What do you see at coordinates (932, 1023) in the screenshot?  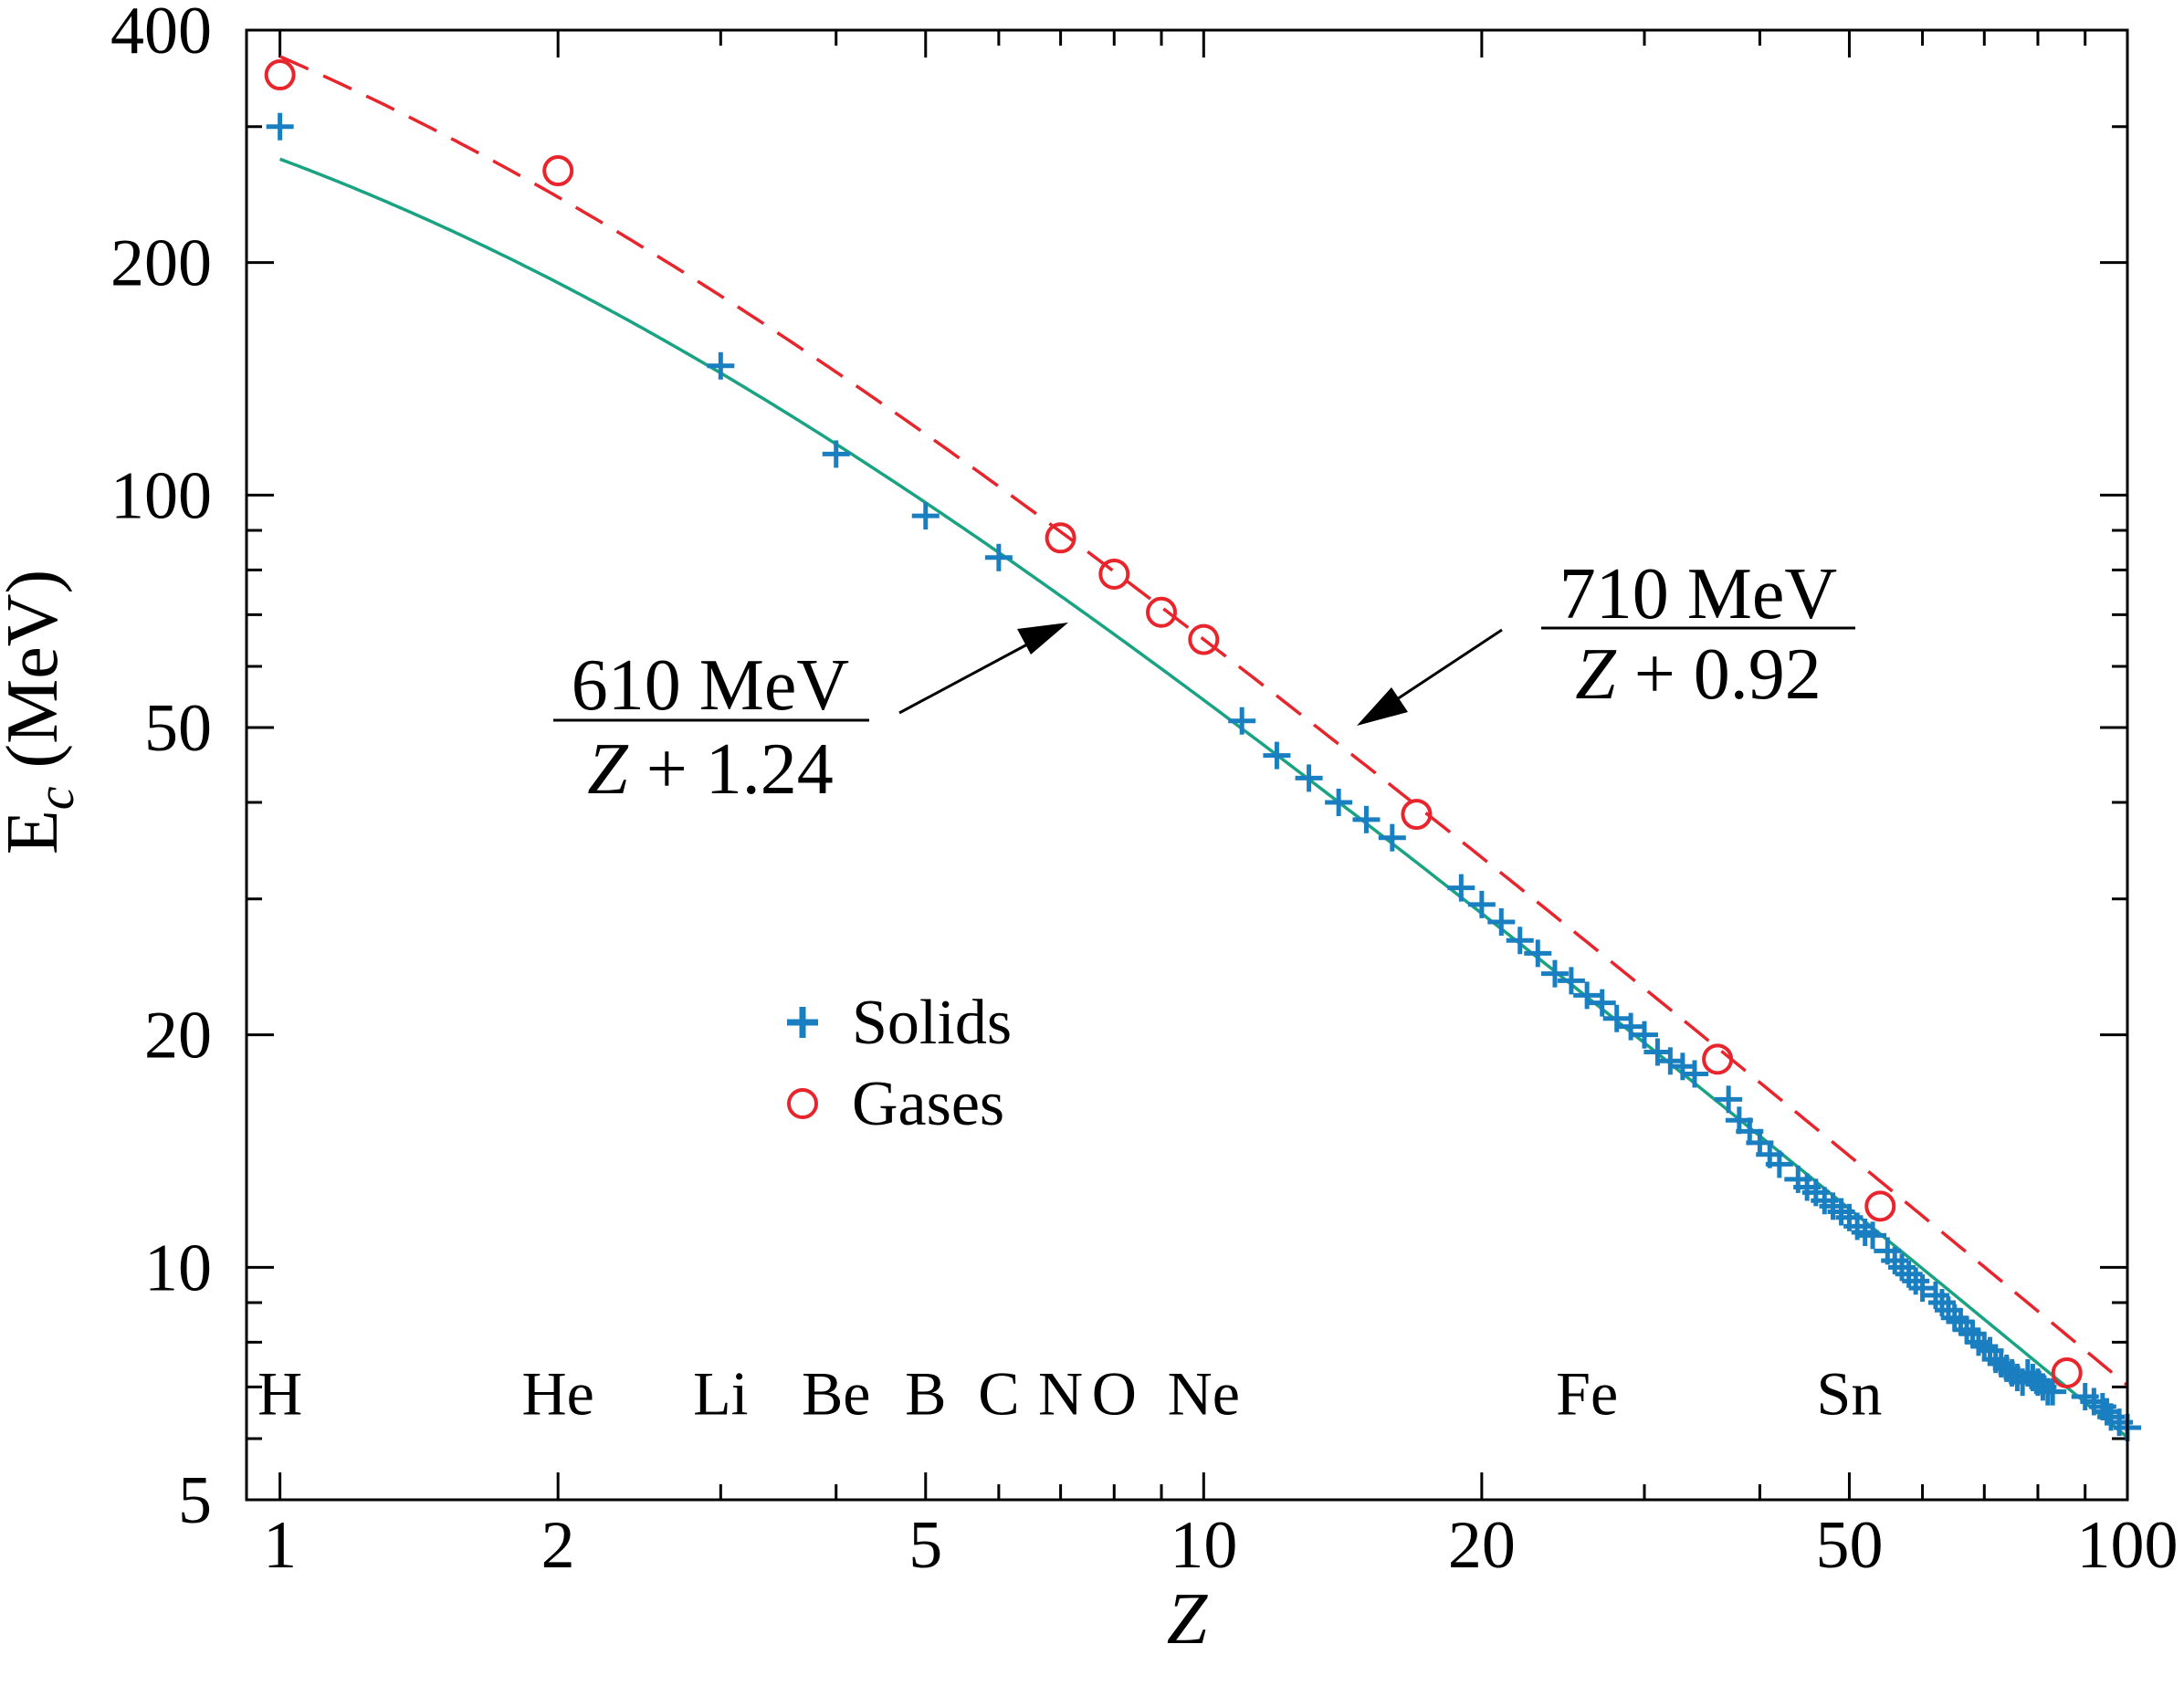 I see `legend-label-solids: Solids` at bounding box center [932, 1023].